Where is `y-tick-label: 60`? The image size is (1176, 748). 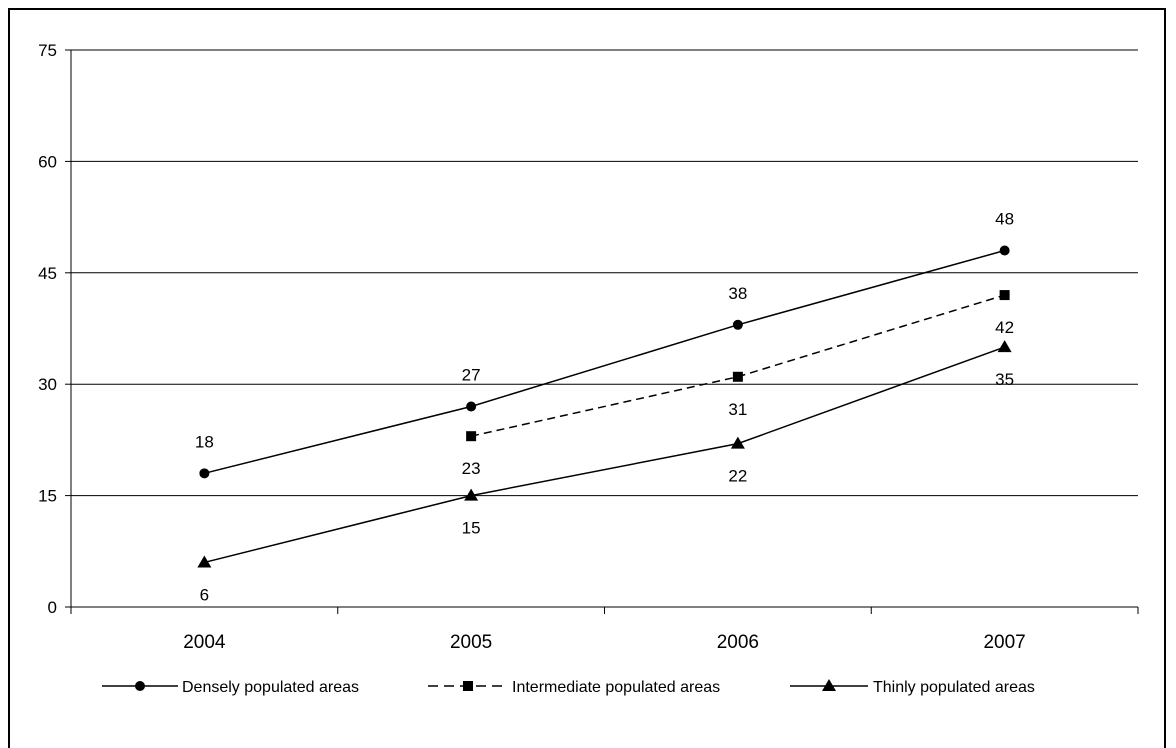
y-tick-label: 60 is located at coordinates (47, 161).